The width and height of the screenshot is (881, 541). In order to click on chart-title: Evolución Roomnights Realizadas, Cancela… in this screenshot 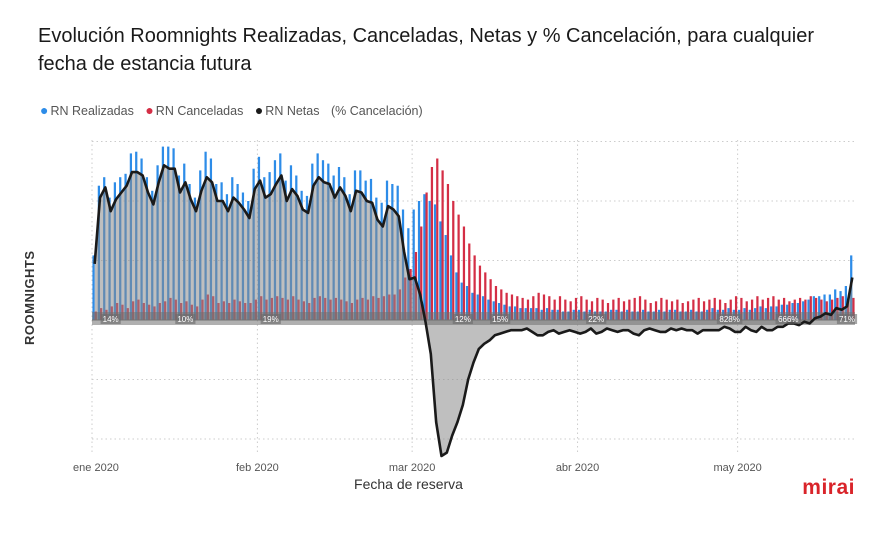, I will do `click(426, 50)`.